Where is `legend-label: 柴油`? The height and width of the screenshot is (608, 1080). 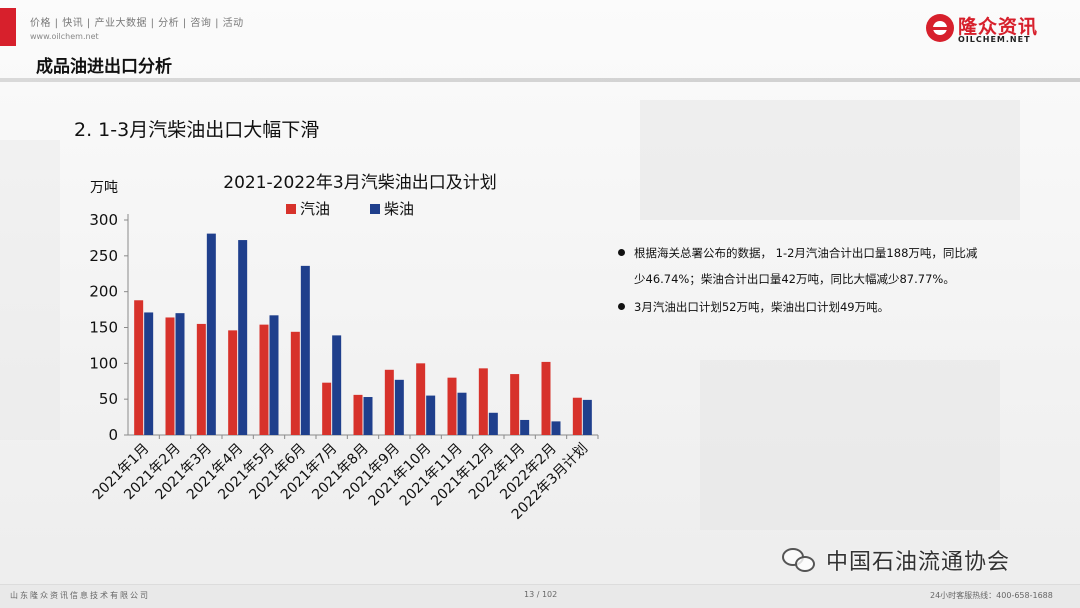 legend-label: 柴油 is located at coordinates (399, 209).